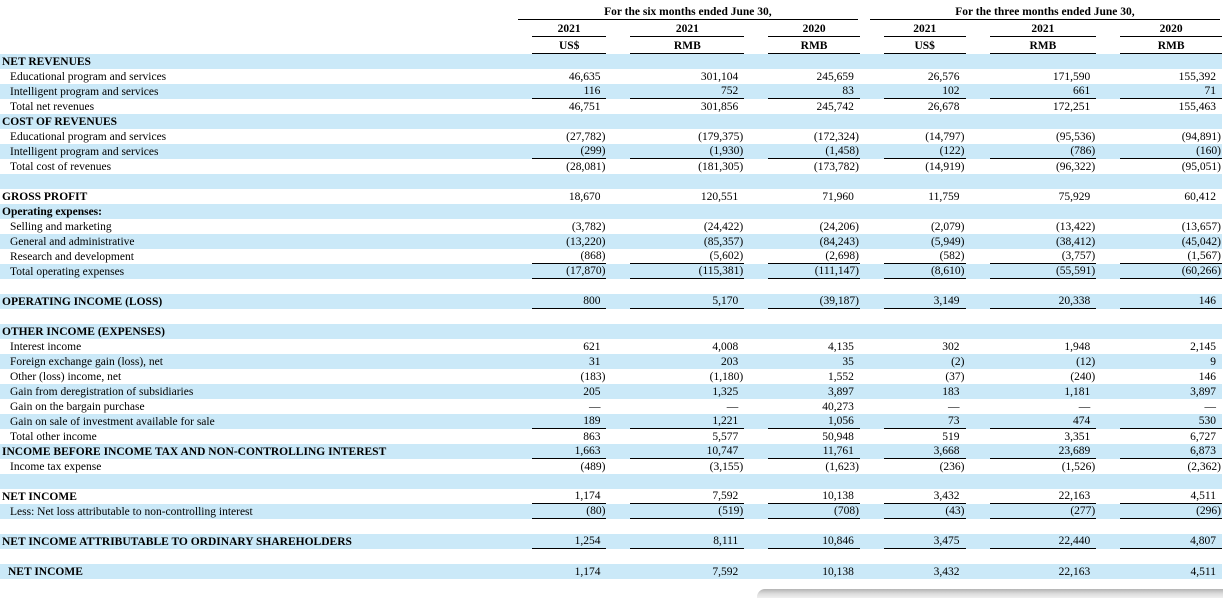  What do you see at coordinates (841, 377) in the screenshot?
I see `value-cell: 1,552` at bounding box center [841, 377].